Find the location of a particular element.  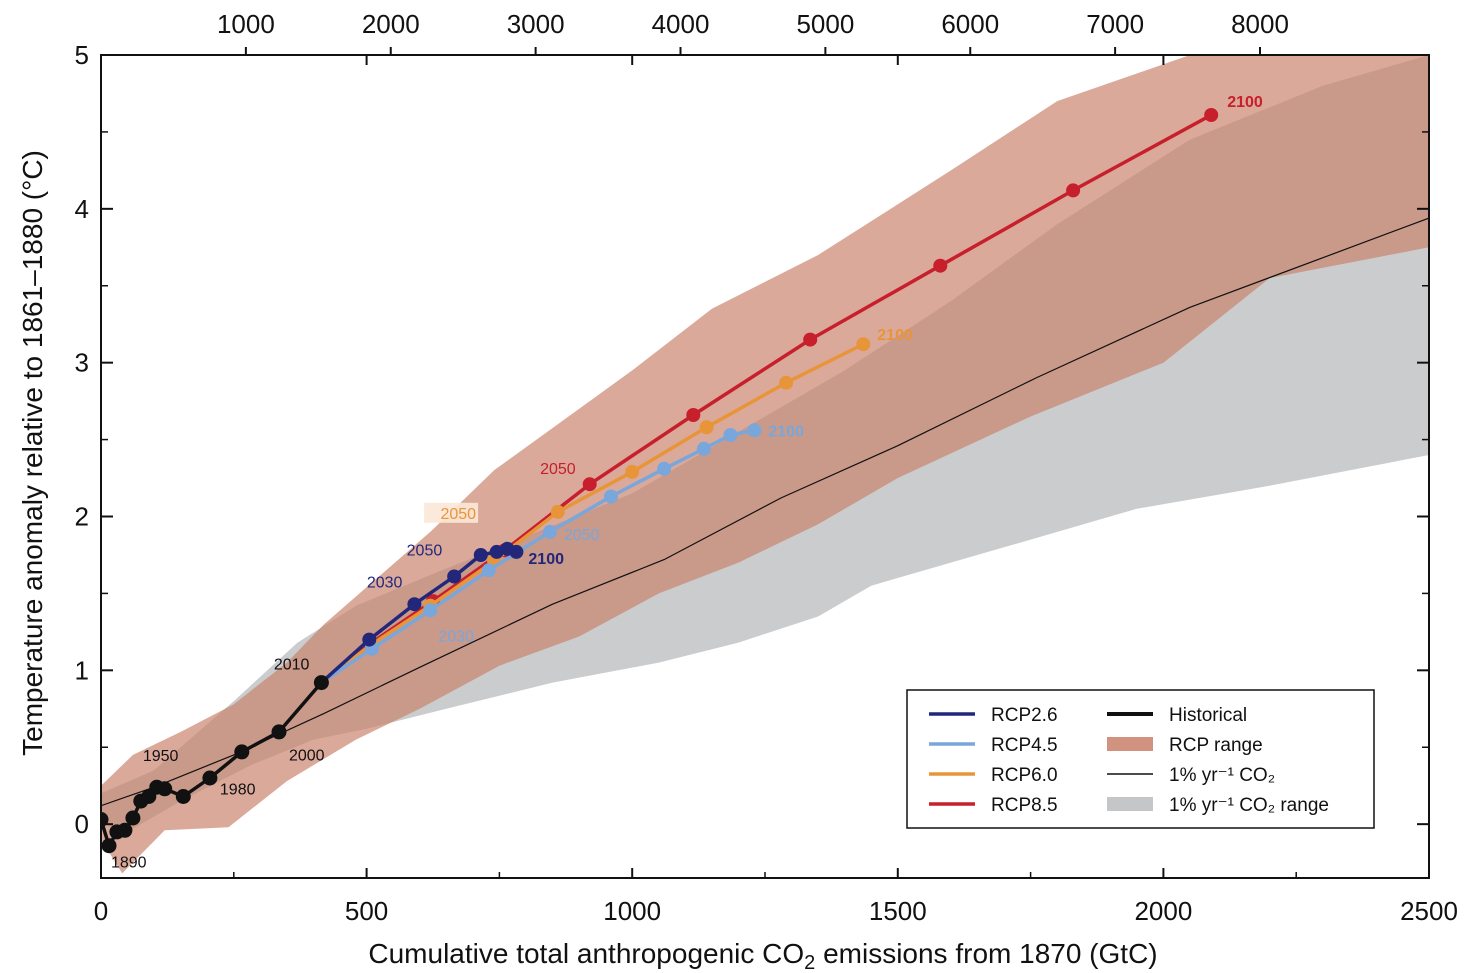

top-axis-tick-label: 2000 is located at coordinates (391, 24).